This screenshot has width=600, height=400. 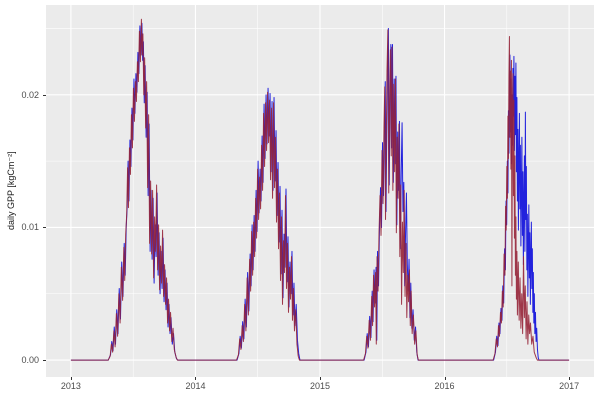 I want to click on x-tick-label: 2013, so click(x=70, y=386).